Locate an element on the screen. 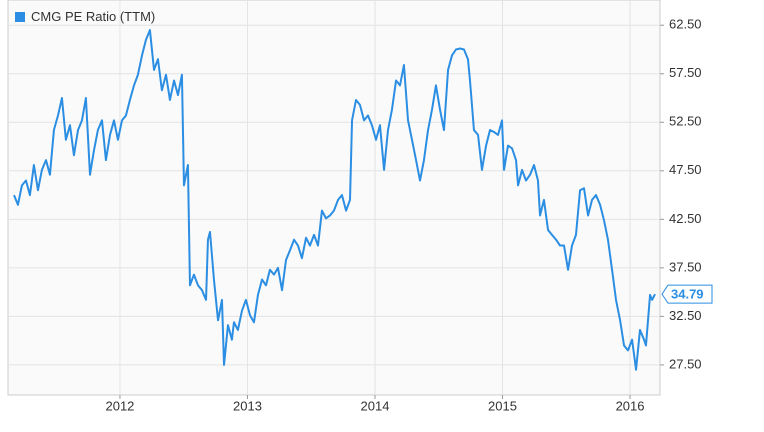 The height and width of the screenshot is (432, 764). y-tick-label: 42.50 is located at coordinates (685, 218).